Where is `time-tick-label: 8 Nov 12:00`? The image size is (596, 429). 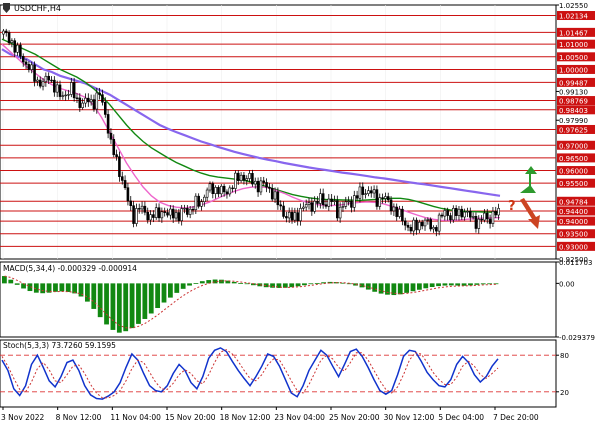
time-tick-label: 8 Nov 12:00 is located at coordinates (79, 417).